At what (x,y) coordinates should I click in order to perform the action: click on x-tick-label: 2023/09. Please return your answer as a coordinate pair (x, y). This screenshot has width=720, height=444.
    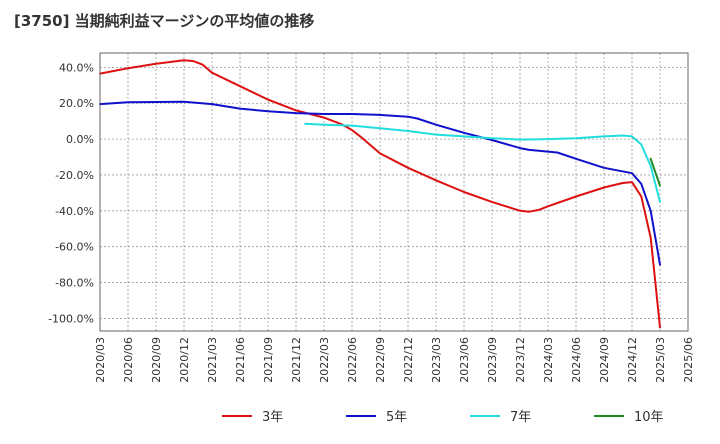
    Looking at the image, I should click on (492, 360).